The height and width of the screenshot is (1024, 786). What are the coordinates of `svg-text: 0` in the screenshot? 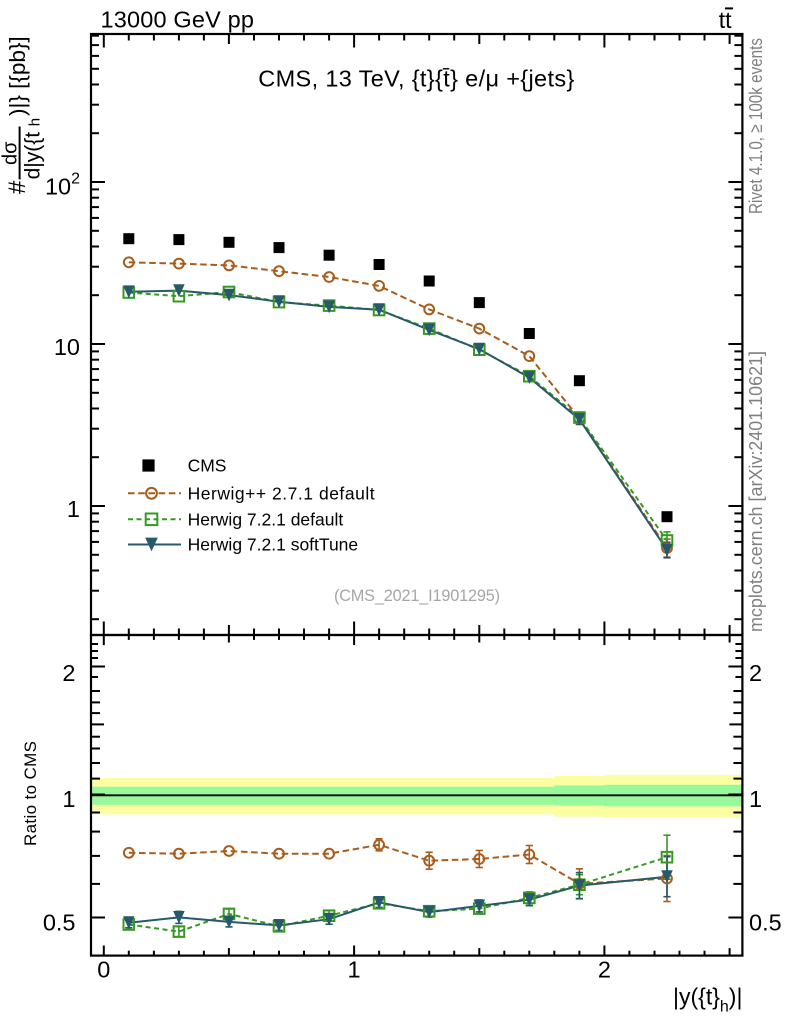 It's located at (103, 970).